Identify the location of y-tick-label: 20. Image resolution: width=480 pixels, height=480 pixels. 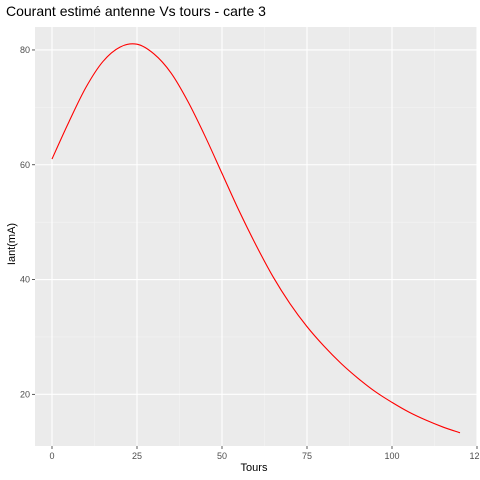
(25, 394).